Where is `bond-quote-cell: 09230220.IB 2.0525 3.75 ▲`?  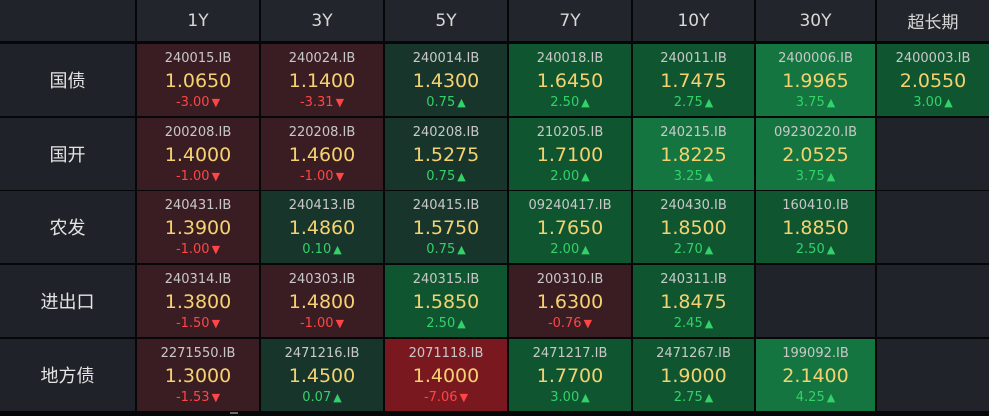 bond-quote-cell: 09230220.IB 2.0525 3.75 ▲ is located at coordinates (815, 154).